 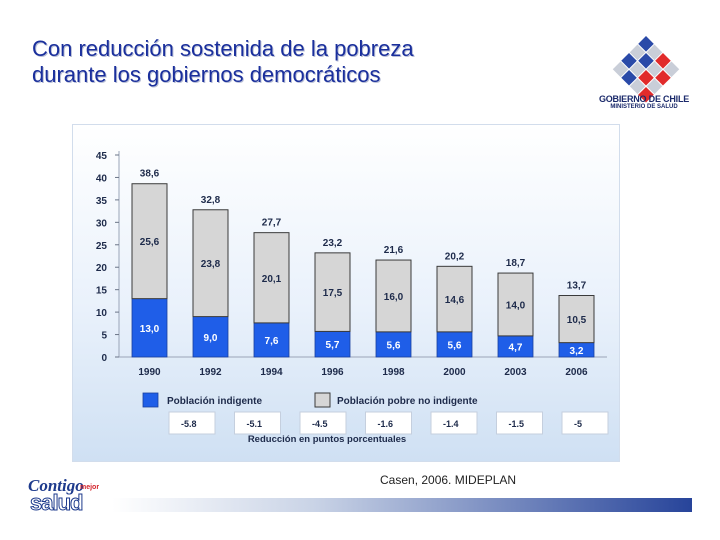 I want to click on y-tick-label: 0, so click(x=104, y=358).